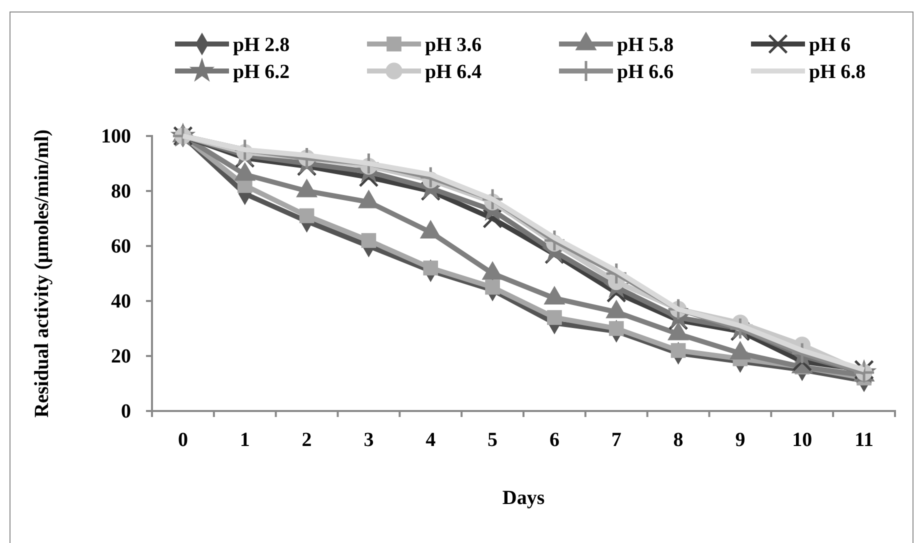  Describe the element at coordinates (261, 45) in the screenshot. I see `legend-label: pH 2.8` at that location.